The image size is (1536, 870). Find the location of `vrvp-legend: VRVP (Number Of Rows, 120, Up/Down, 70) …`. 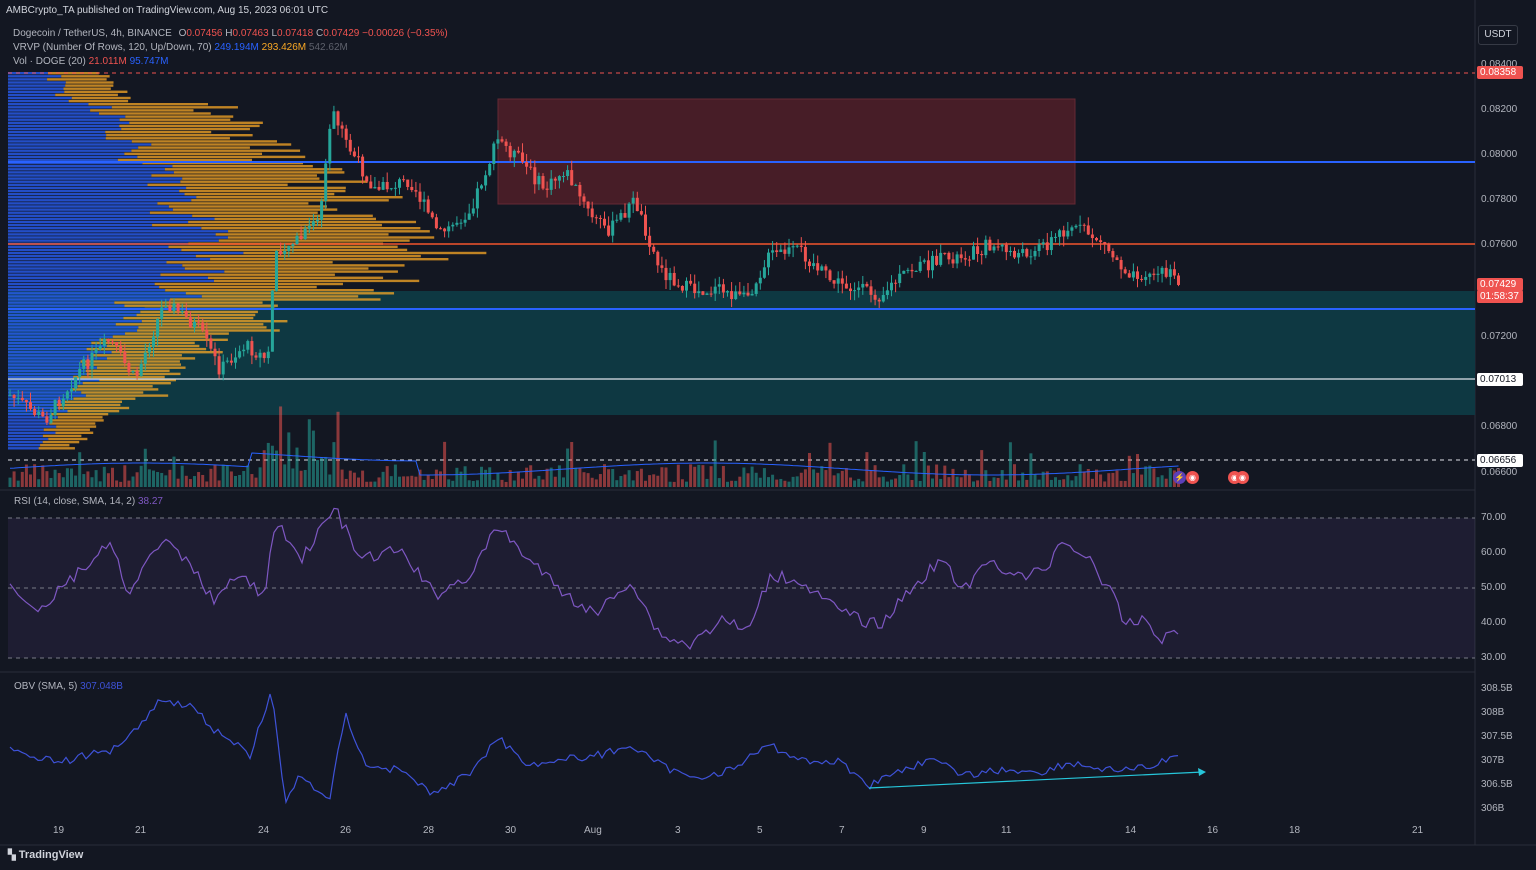

vrvp-legend: VRVP (Number Of Rows, 120, Up/Down, 70) … is located at coordinates (180, 47).